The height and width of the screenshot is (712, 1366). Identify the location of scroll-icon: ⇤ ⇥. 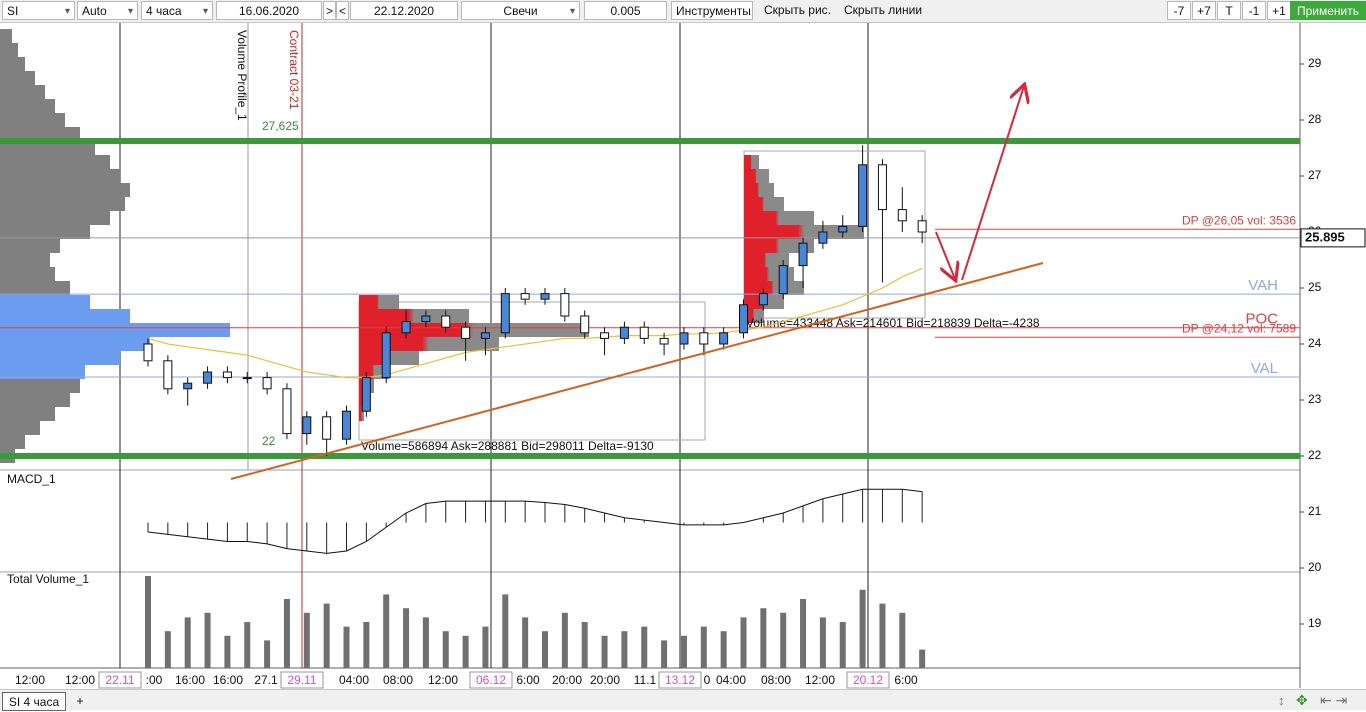
(1334, 700).